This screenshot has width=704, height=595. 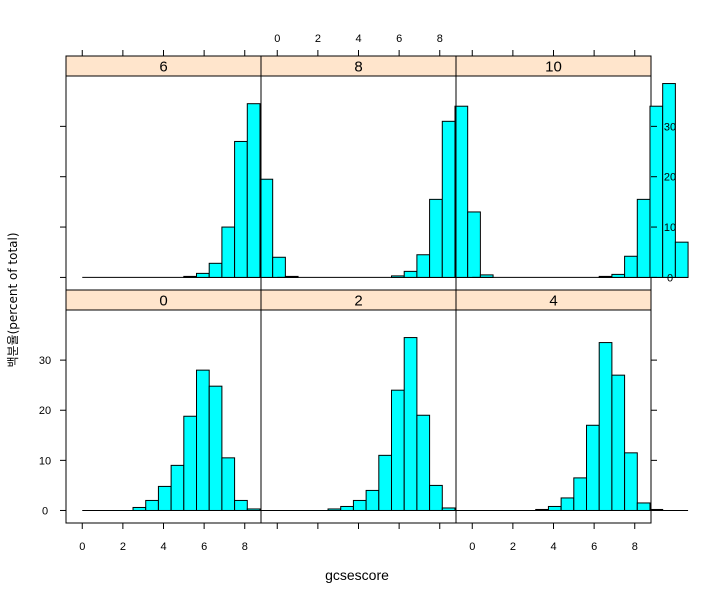 I want to click on strip-label-2: 2, so click(x=358, y=301).